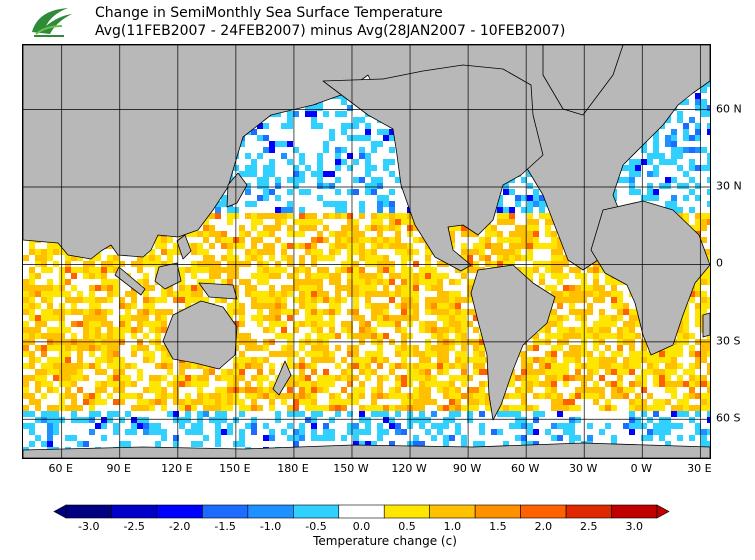 This screenshot has width=755, height=560. Describe the element at coordinates (118, 468) in the screenshot. I see `longitude-label: 90 E` at that location.